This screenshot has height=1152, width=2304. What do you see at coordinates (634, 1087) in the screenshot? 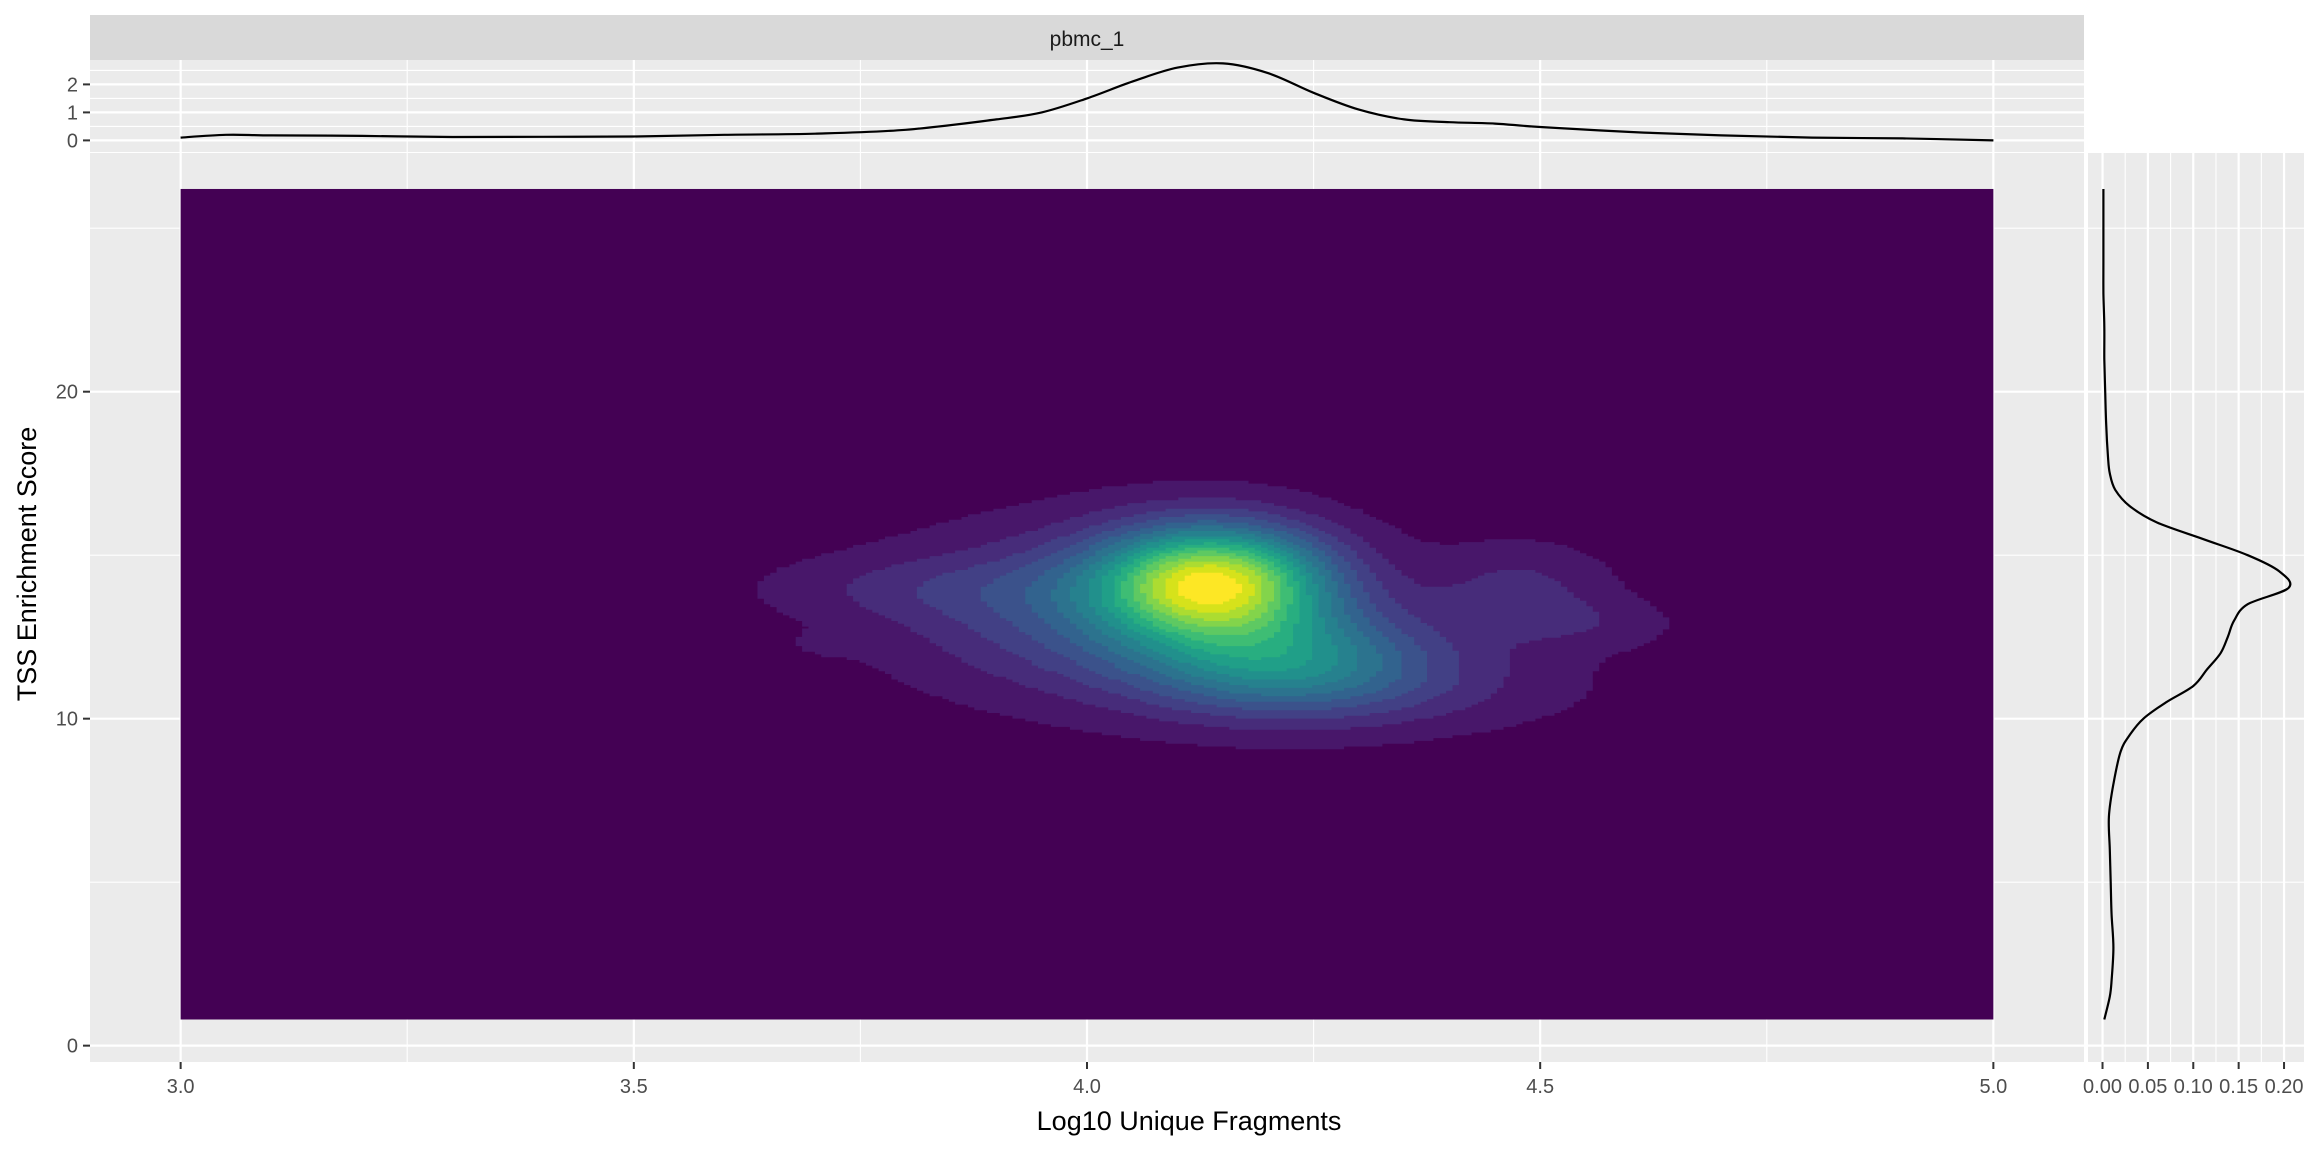
I see `x-tick-label: 3.5` at bounding box center [634, 1087].